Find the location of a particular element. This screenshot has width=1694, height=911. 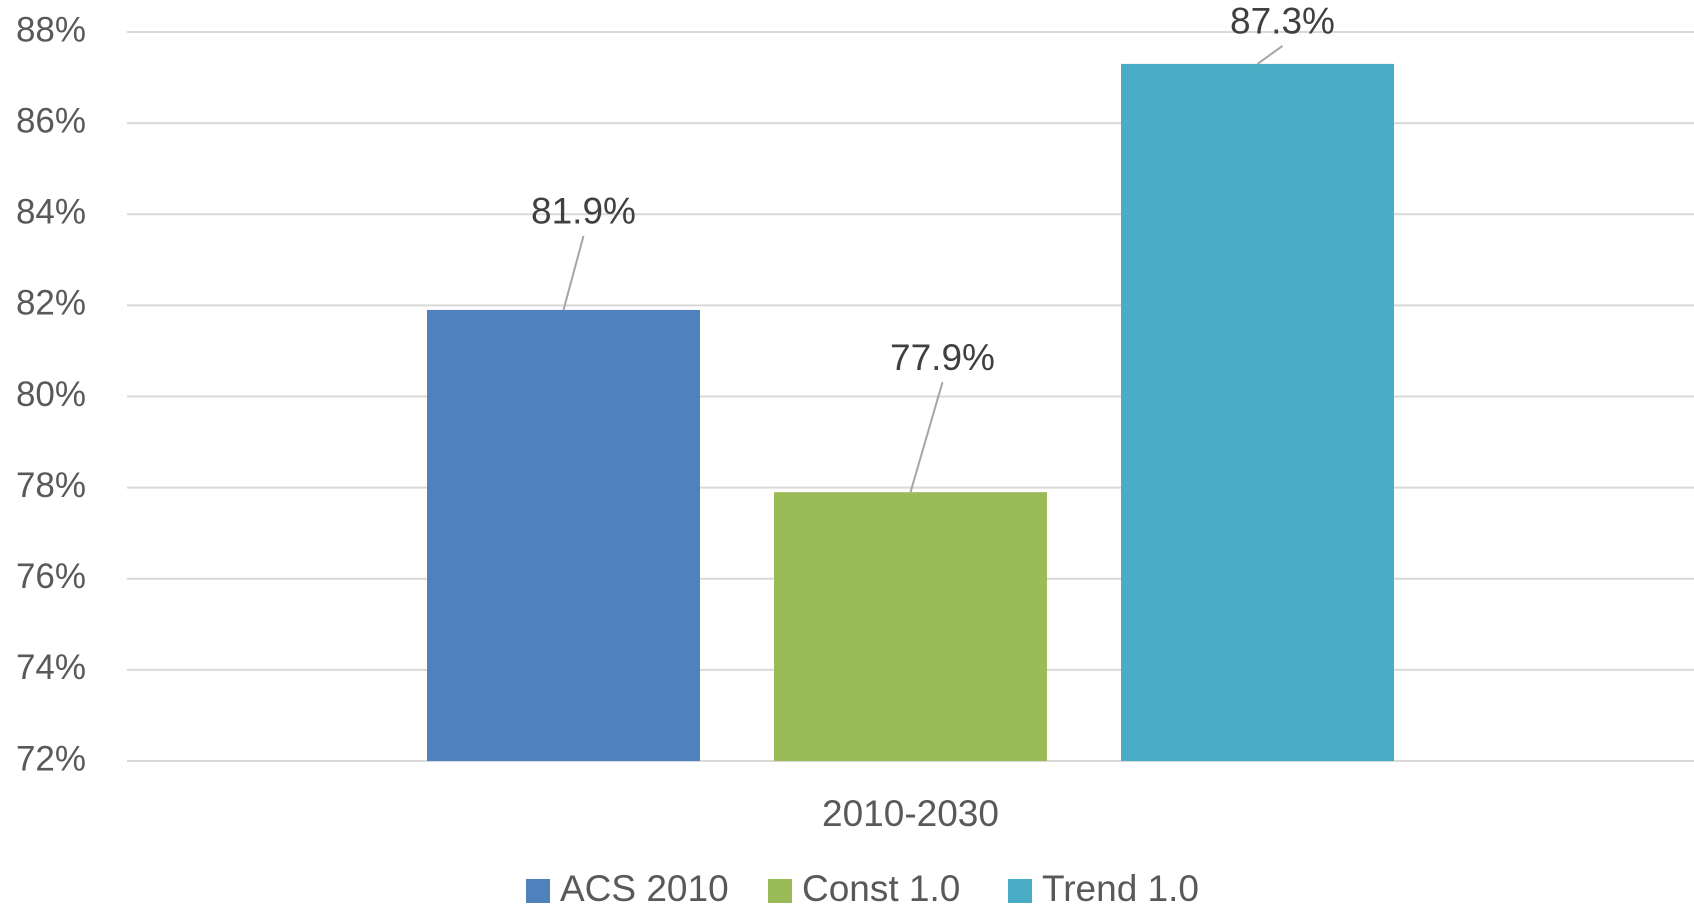

legend-label: Trend 1.0 is located at coordinates (1120, 888).